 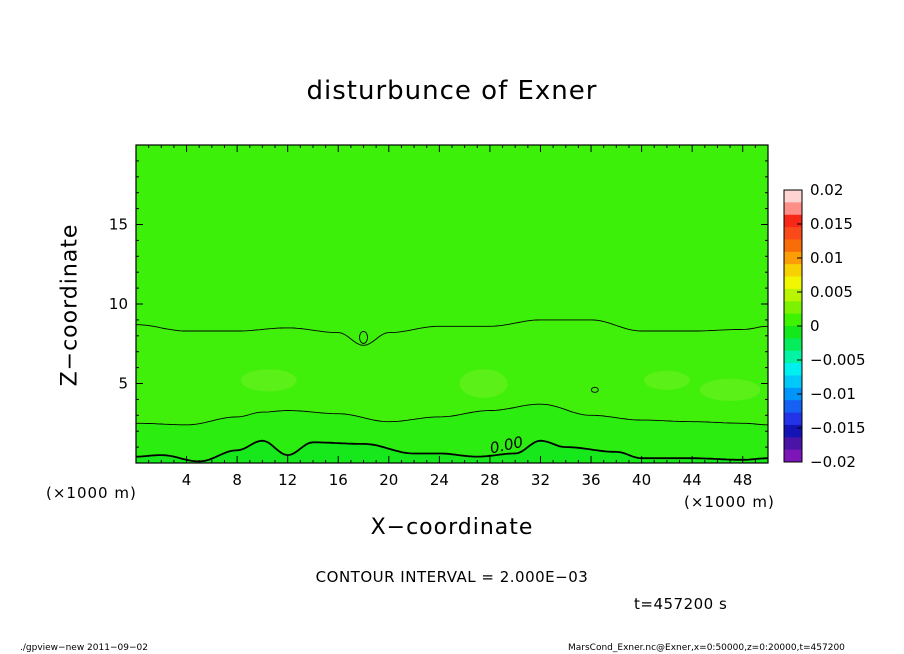 I want to click on colorbar-tick-label: 0, so click(x=815, y=326).